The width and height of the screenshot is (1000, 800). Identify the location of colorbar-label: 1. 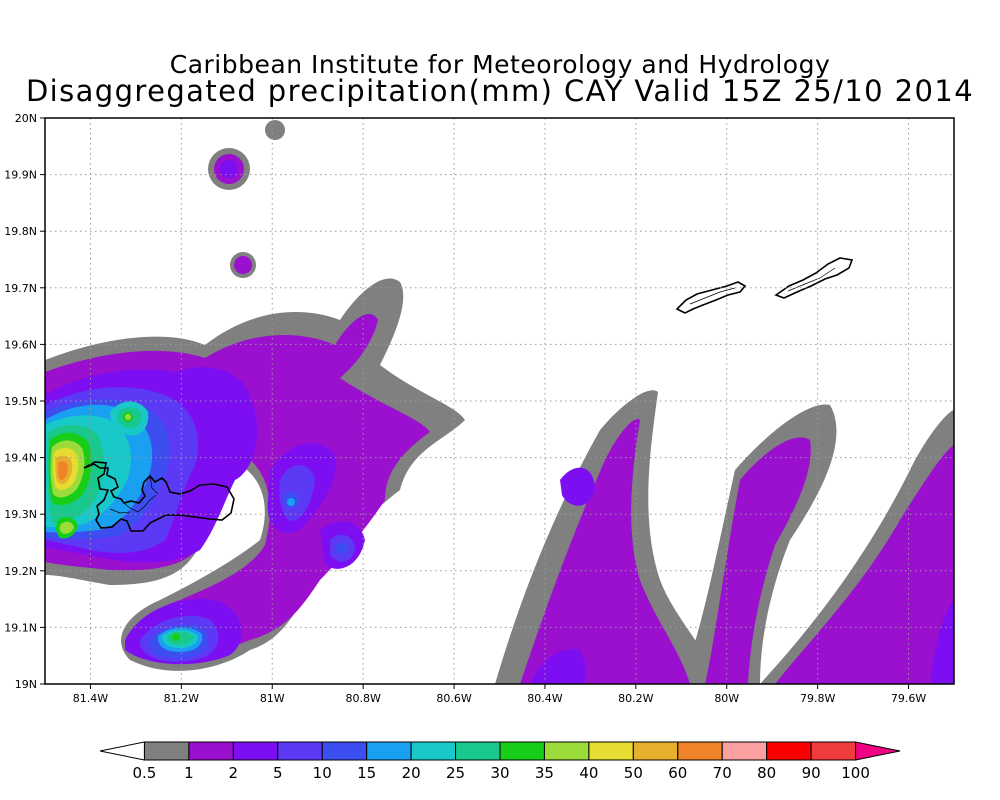
(189, 773).